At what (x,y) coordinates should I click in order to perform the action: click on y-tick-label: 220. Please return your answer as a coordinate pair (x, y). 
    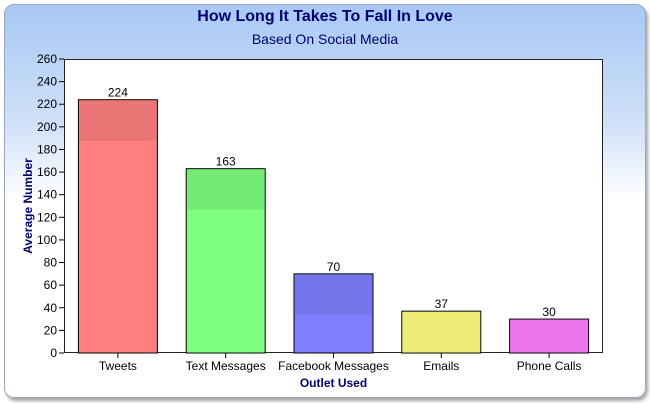
    Looking at the image, I should click on (47, 104).